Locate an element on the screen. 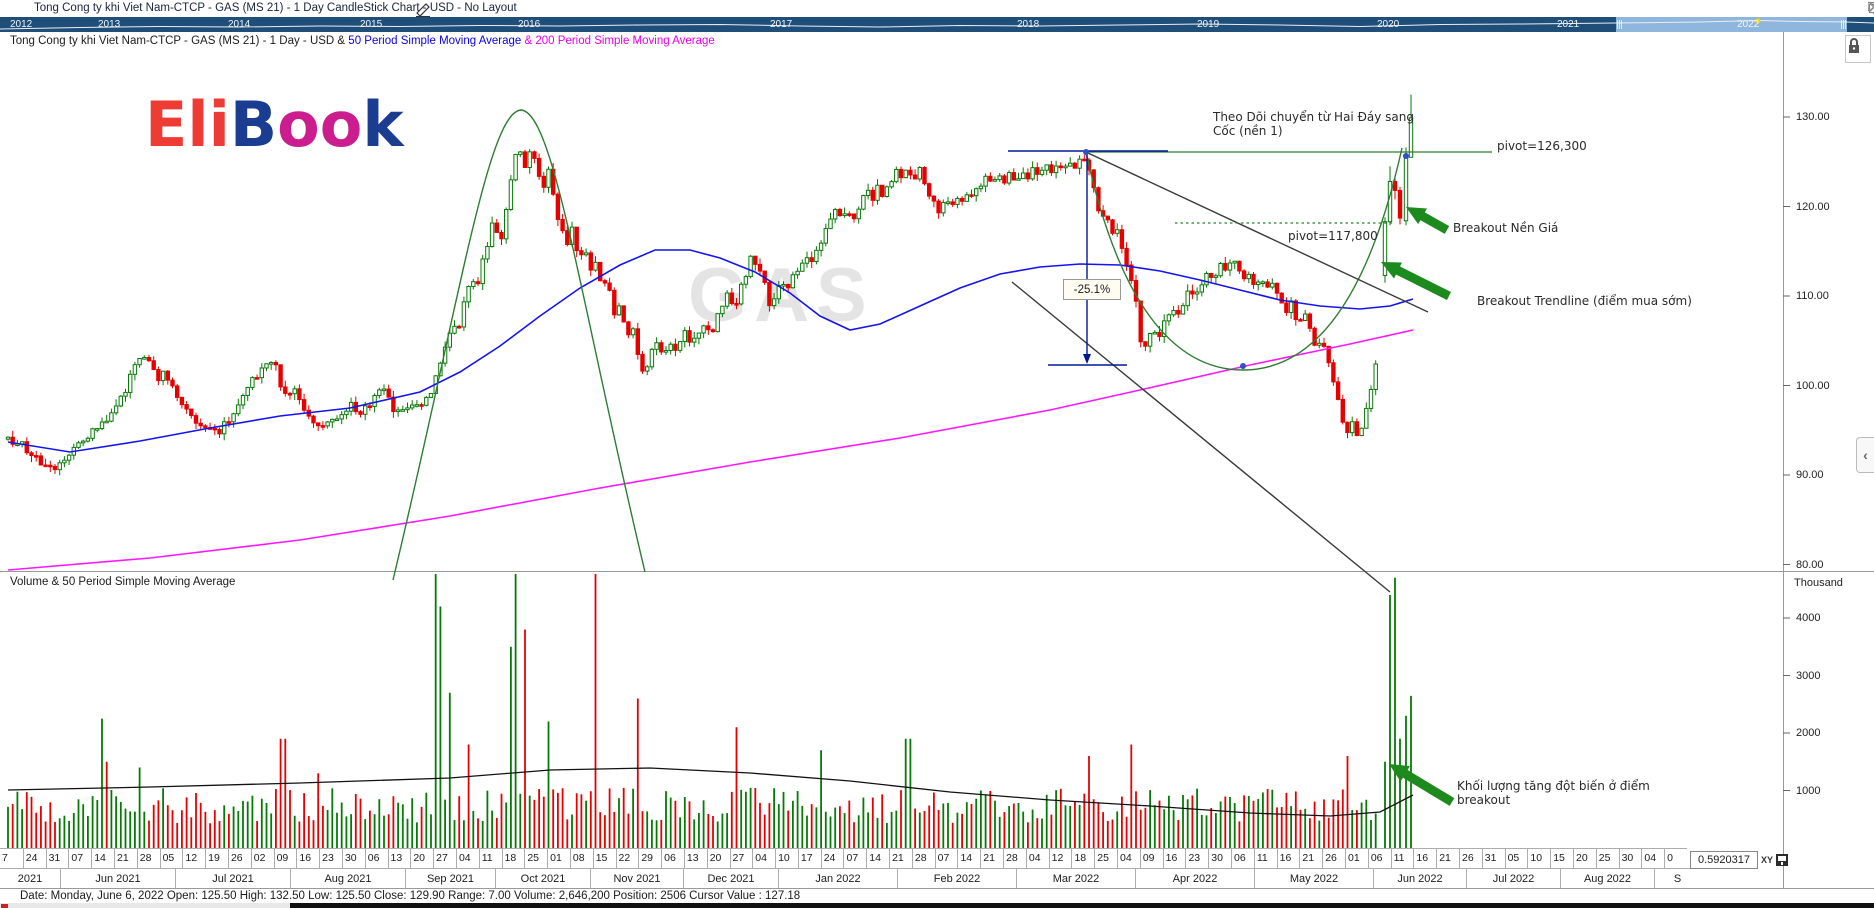 Image resolution: width=1874 pixels, height=908 pixels. day-label: 29 is located at coordinates (649, 859).